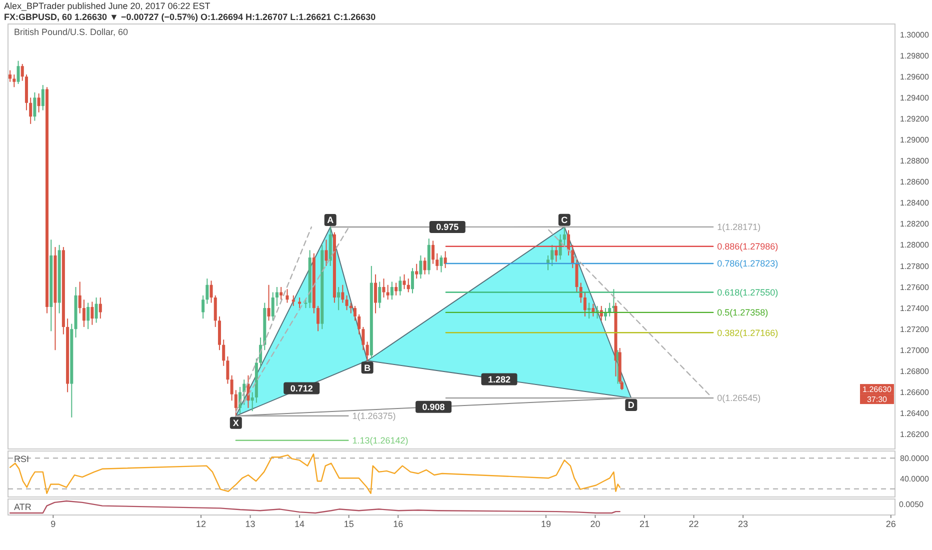  I want to click on x-tick-label: 13, so click(250, 524).